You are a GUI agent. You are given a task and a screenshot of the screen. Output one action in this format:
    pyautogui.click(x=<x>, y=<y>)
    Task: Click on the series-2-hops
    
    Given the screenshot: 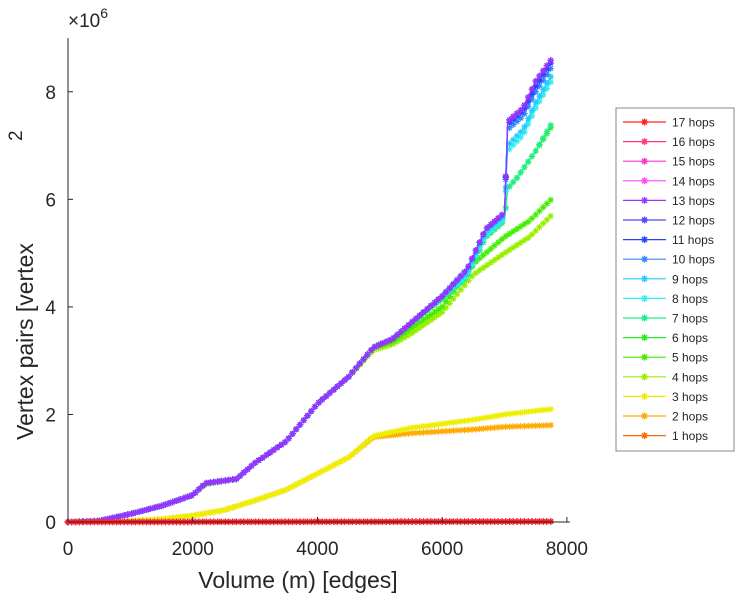 What is the action you would take?
    pyautogui.click(x=309, y=474)
    